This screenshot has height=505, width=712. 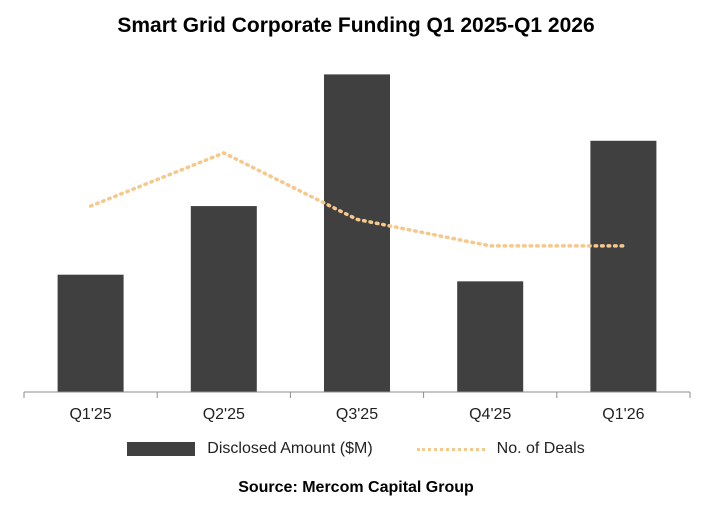 I want to click on deals-line-layer, so click(x=357, y=199).